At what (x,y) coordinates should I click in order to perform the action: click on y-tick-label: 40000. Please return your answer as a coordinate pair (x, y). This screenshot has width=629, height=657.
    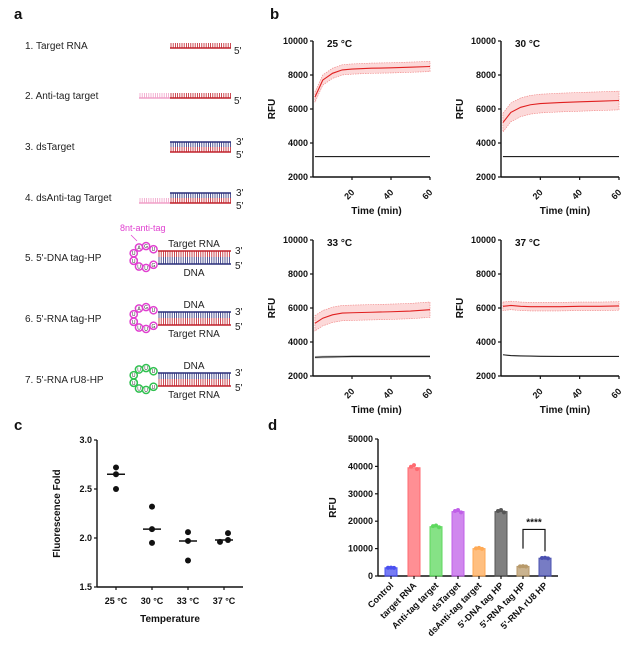
    Looking at the image, I should click on (360, 466).